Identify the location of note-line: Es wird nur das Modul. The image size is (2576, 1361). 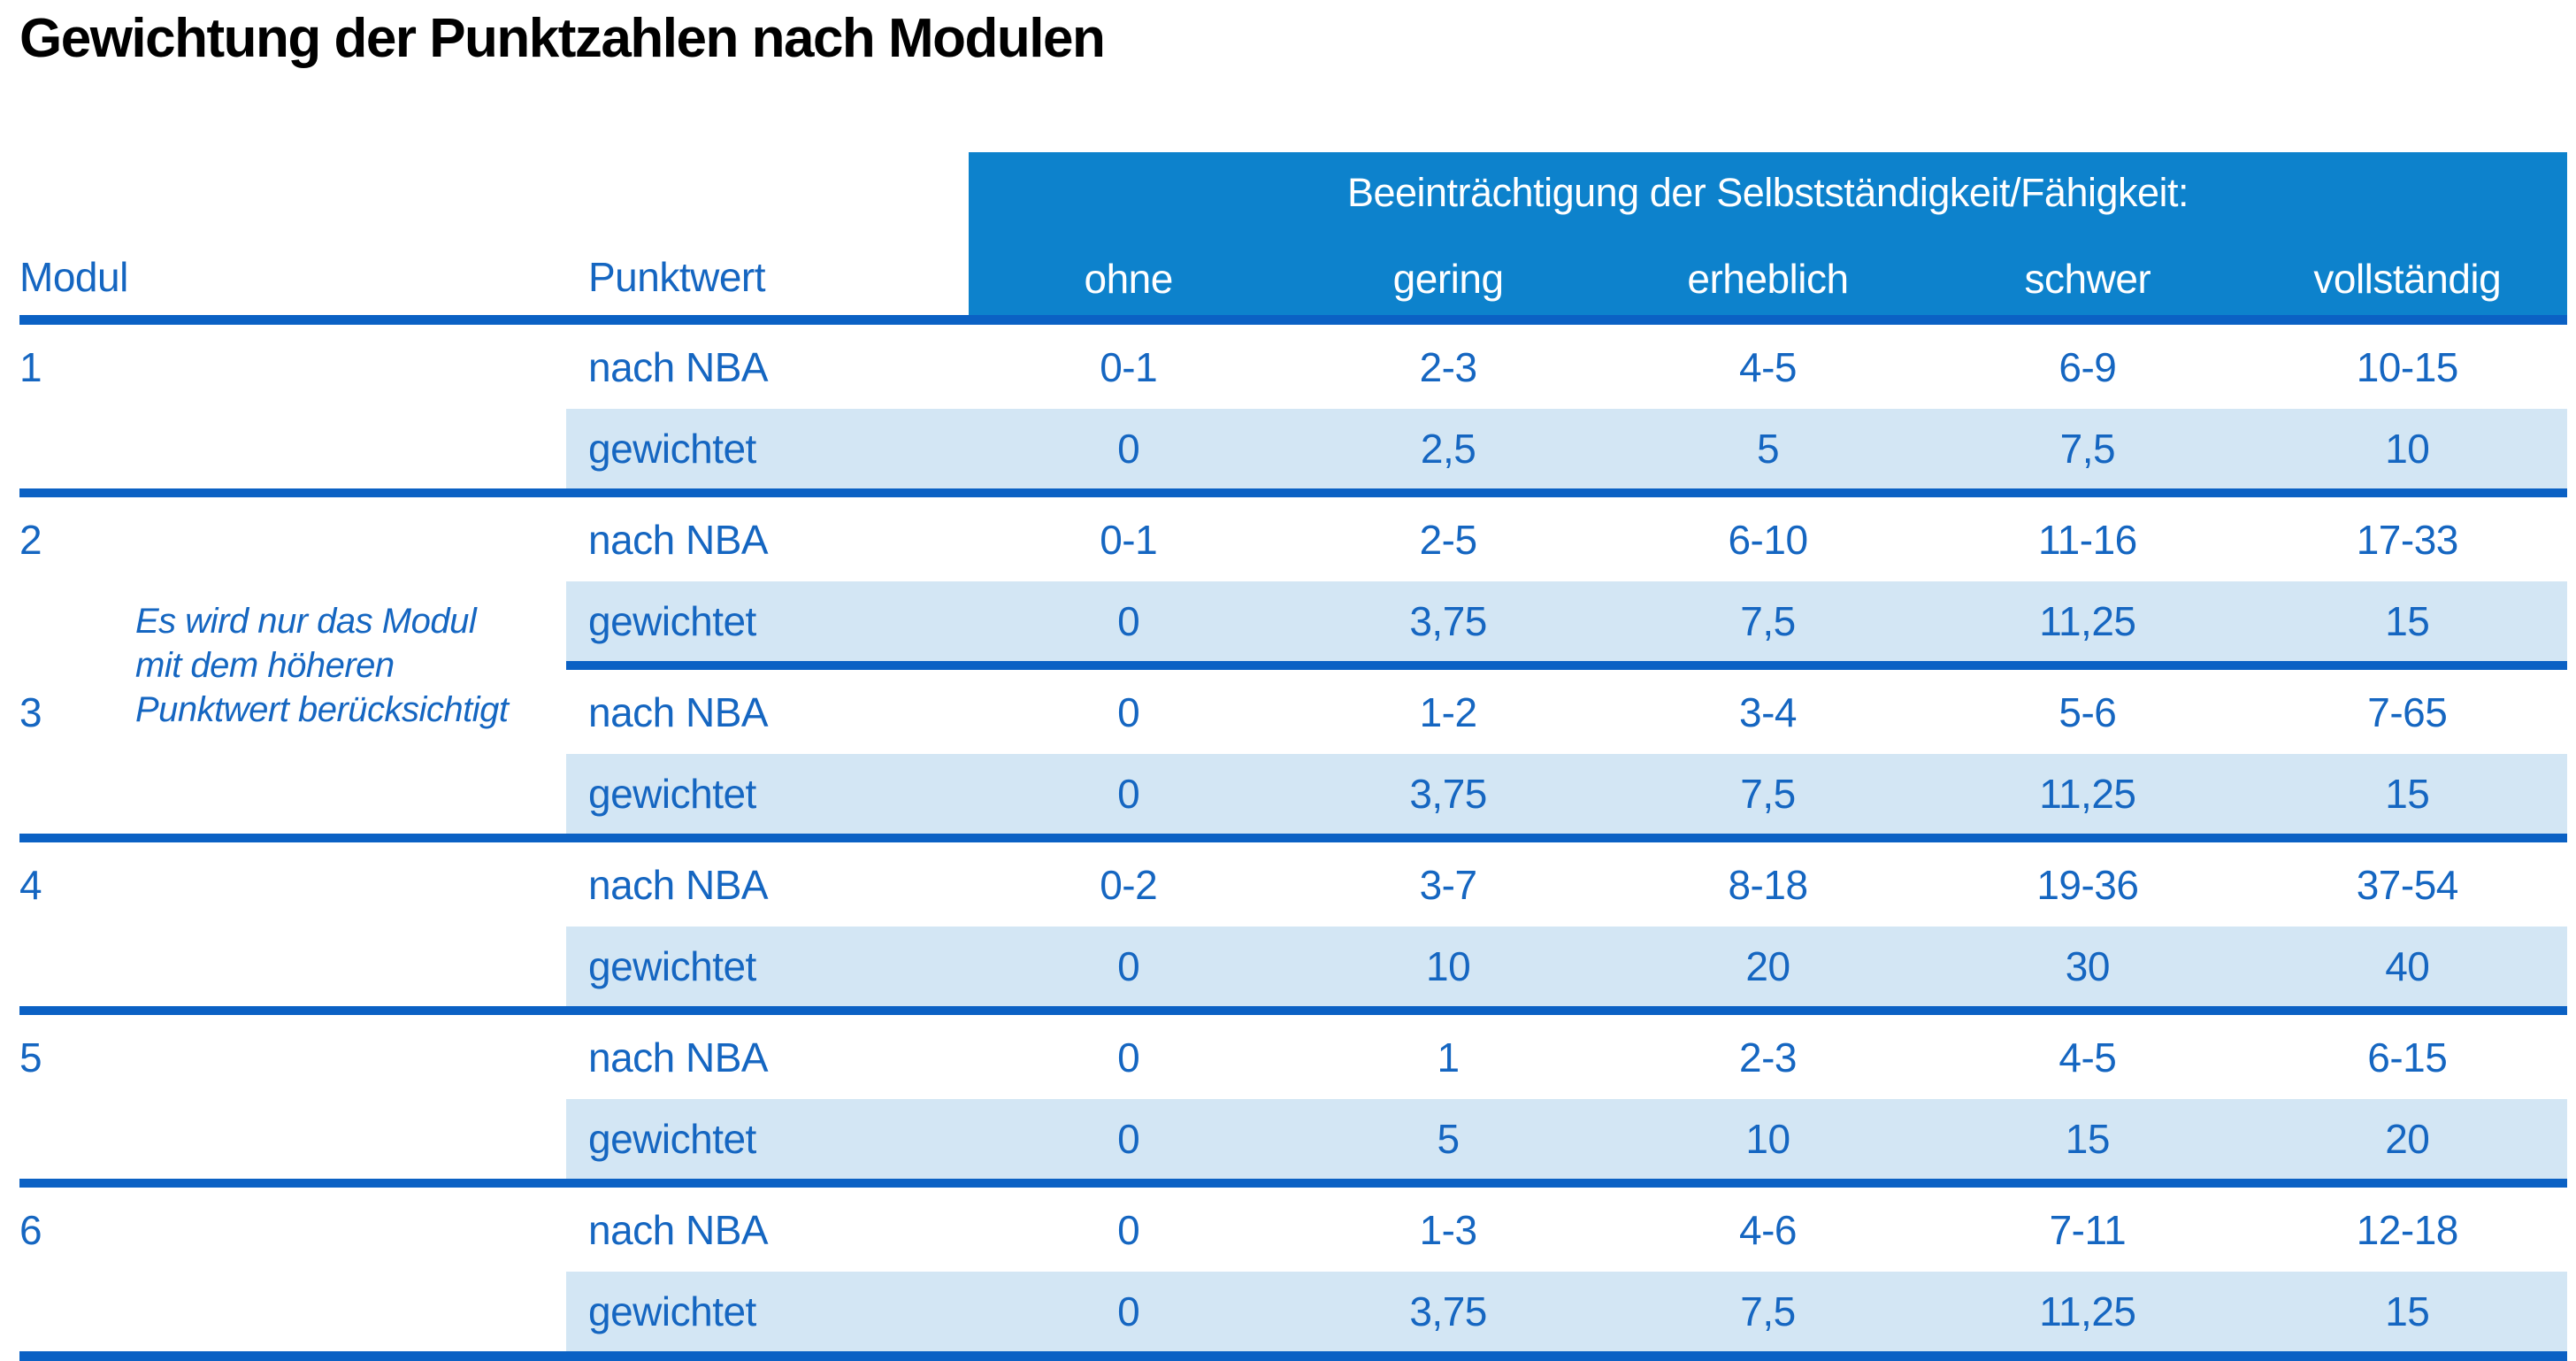
(306, 621).